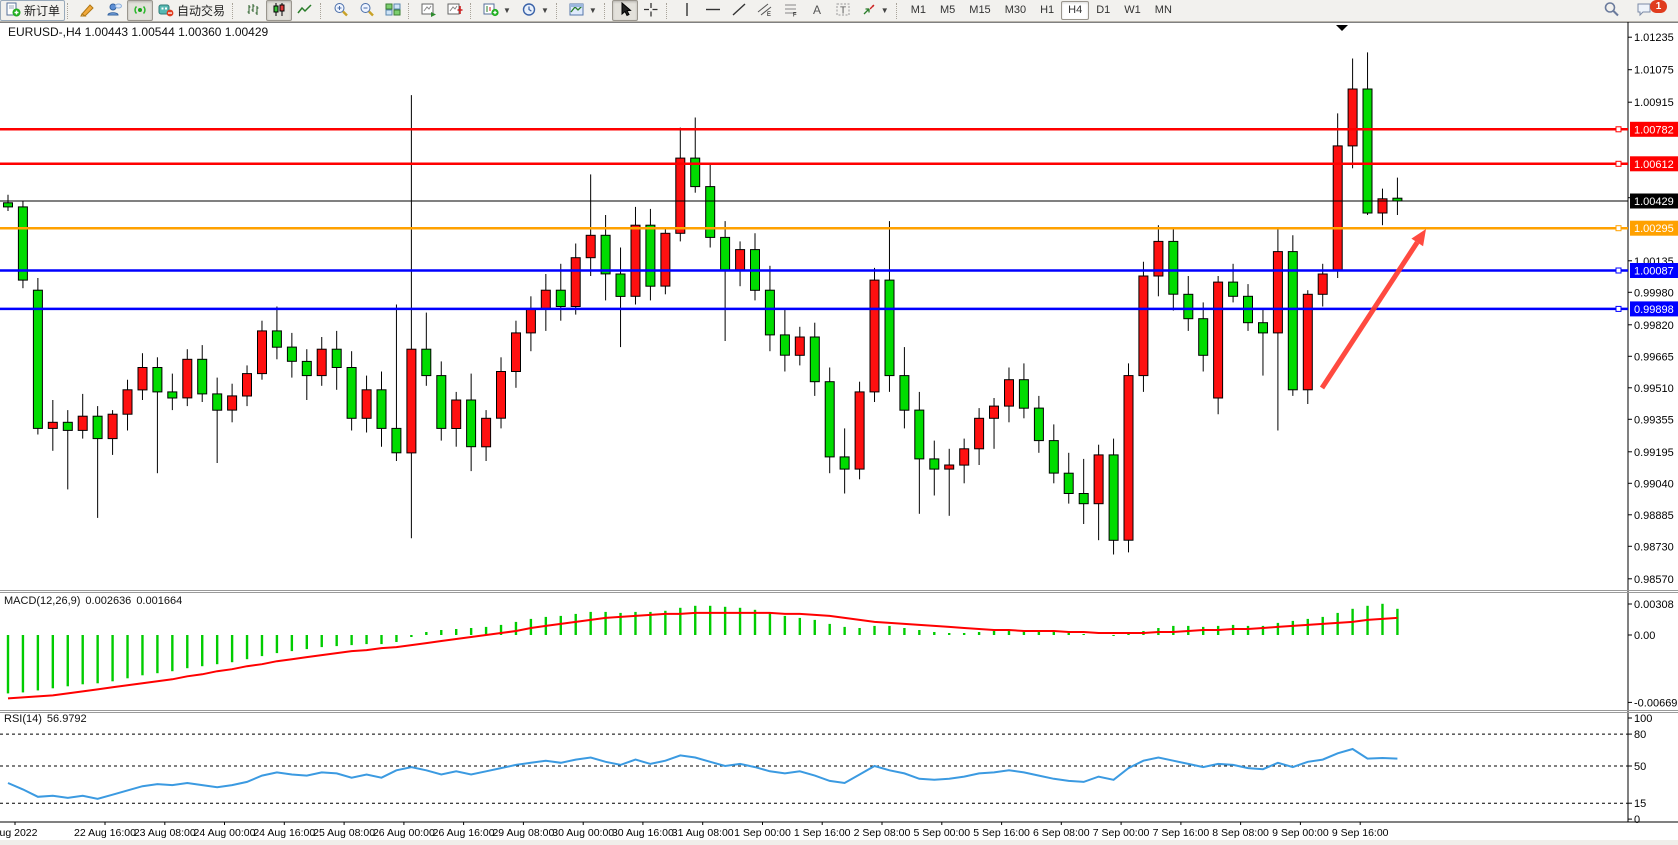  Describe the element at coordinates (1611, 10) in the screenshot. I see `search-button` at that location.